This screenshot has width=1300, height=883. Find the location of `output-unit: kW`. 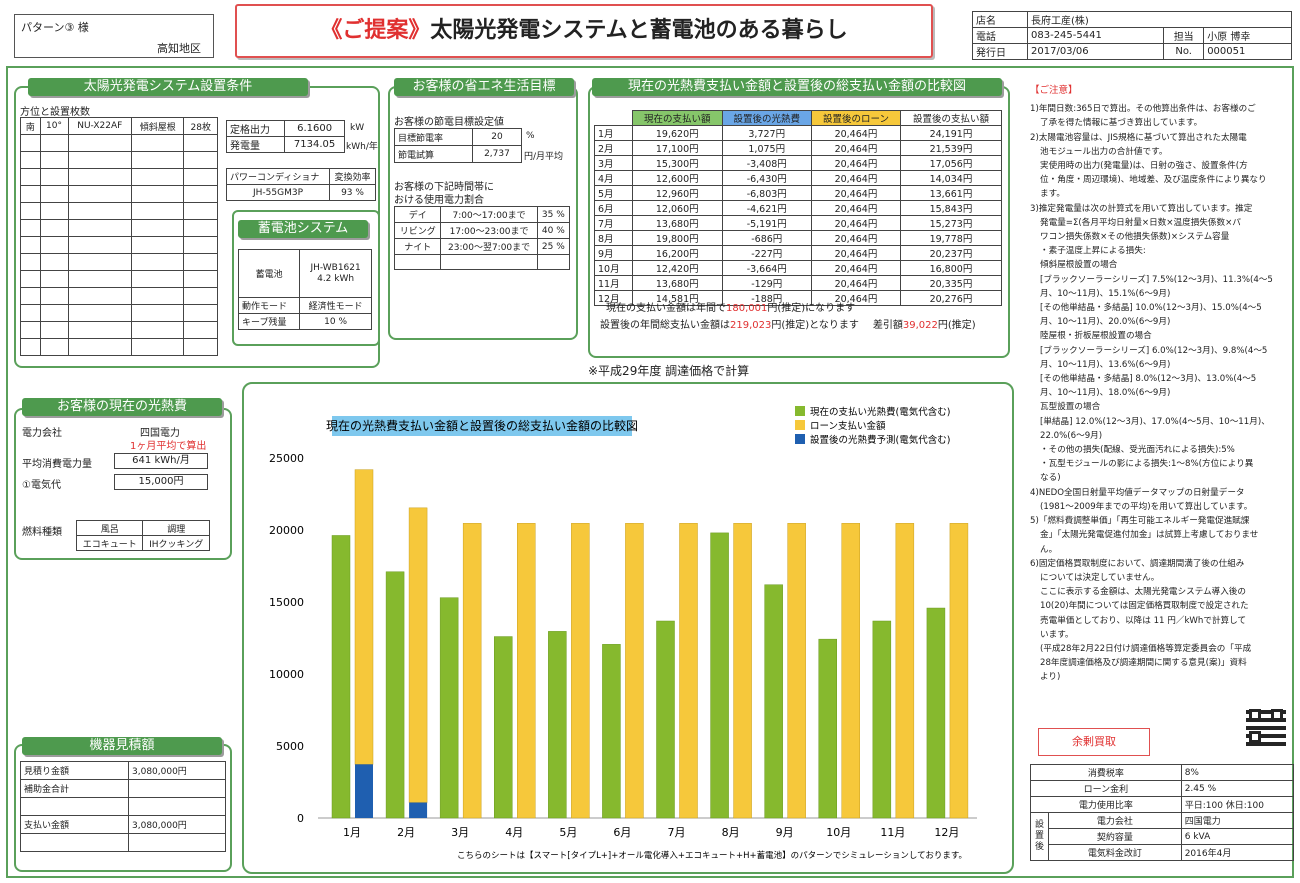

output-unit: kW is located at coordinates (357, 128).